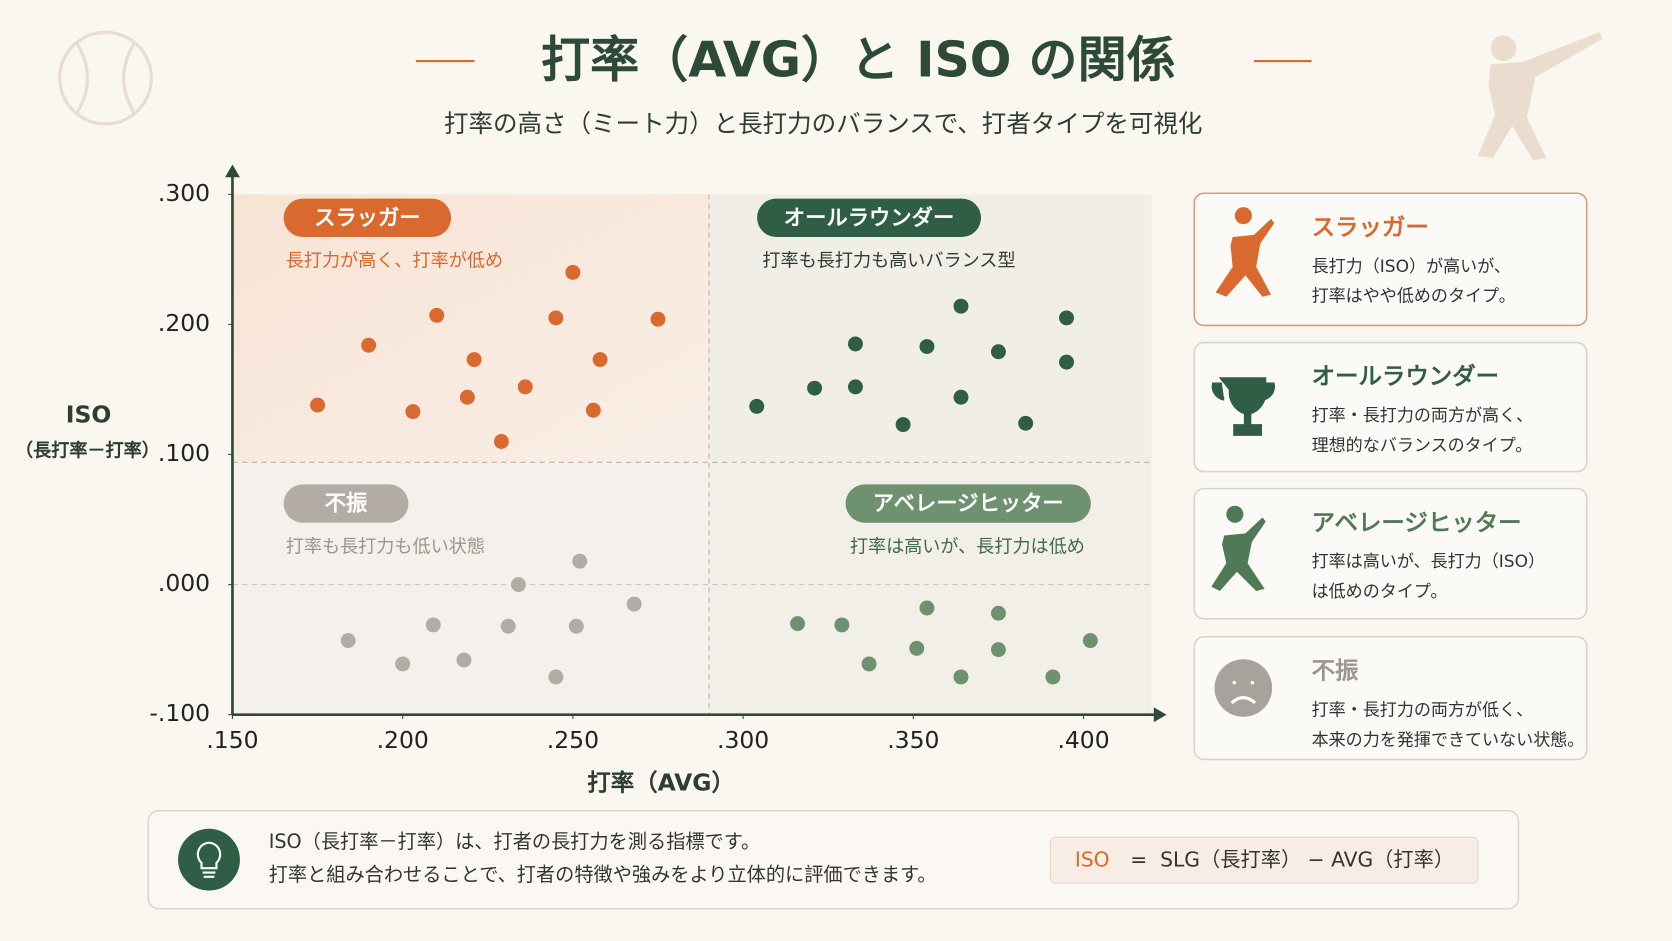  I want to click on legend-label: スラッガー, so click(367, 218).